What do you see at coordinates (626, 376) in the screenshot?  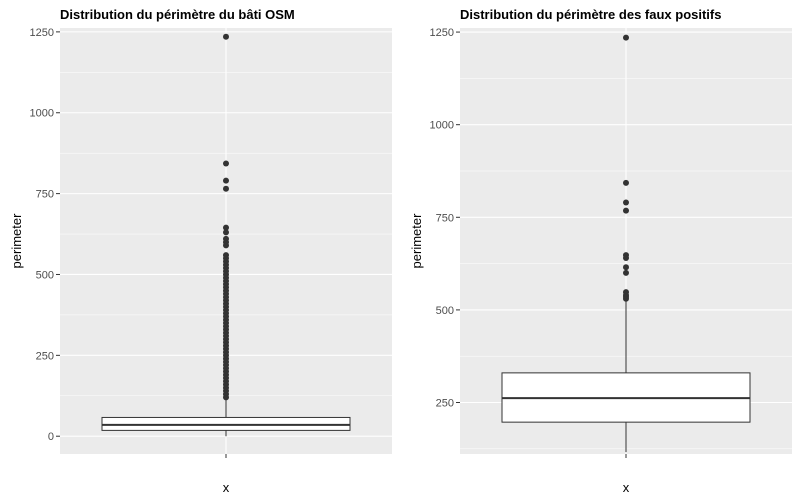 I see `boxplot-faux-positifs` at bounding box center [626, 376].